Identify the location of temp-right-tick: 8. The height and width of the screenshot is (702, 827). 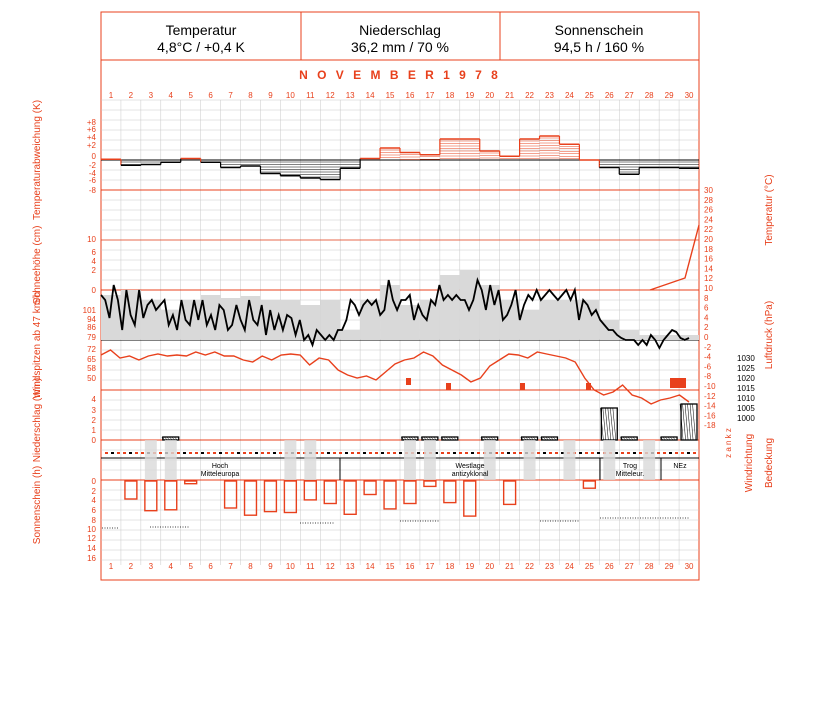
(706, 298).